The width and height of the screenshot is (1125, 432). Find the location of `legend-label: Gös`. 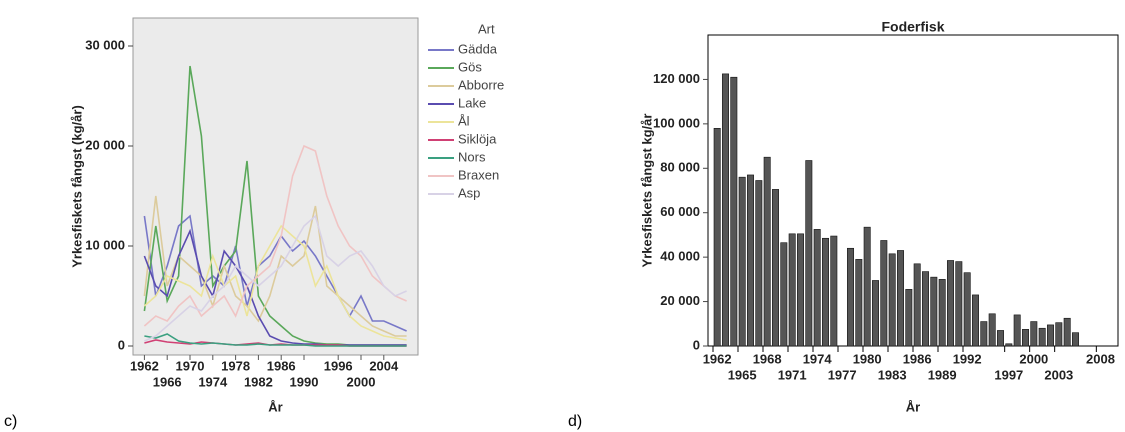

legend-label: Gös is located at coordinates (470, 66).